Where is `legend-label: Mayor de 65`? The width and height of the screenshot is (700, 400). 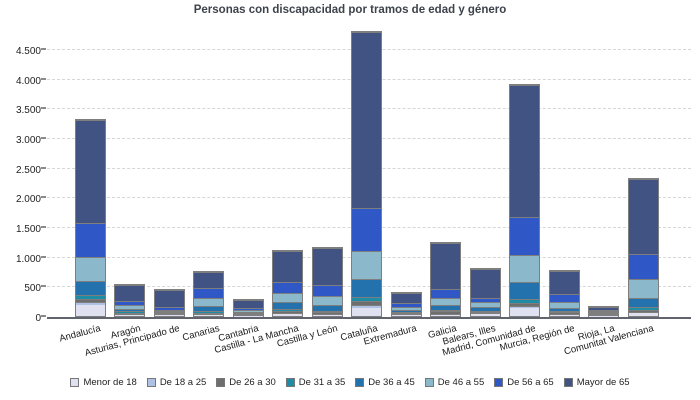 legend-label: Mayor de 65 is located at coordinates (603, 382).